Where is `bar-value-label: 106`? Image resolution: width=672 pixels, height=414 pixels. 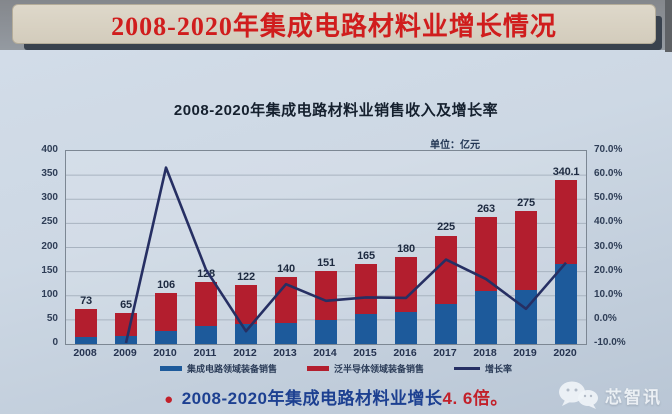 bar-value-label: 106 is located at coordinates (166, 284).